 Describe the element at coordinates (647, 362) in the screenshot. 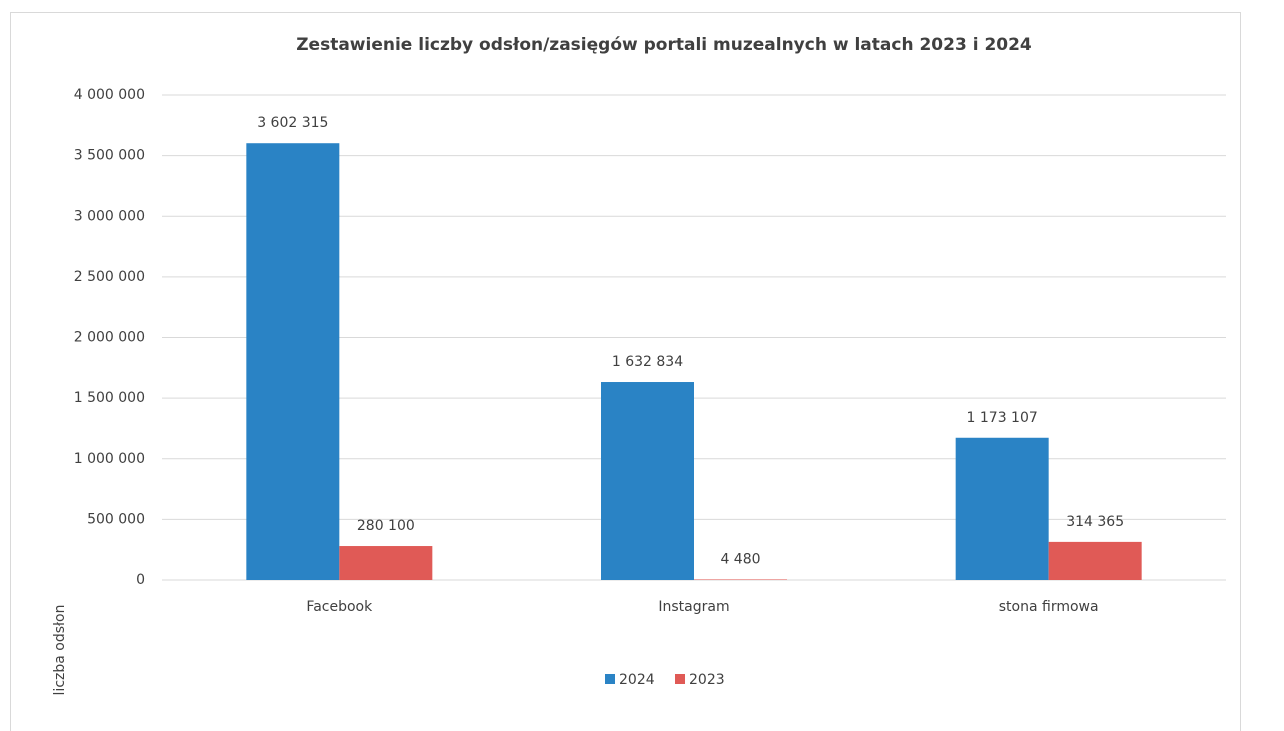

I see `value-label: 1 632 834` at that location.